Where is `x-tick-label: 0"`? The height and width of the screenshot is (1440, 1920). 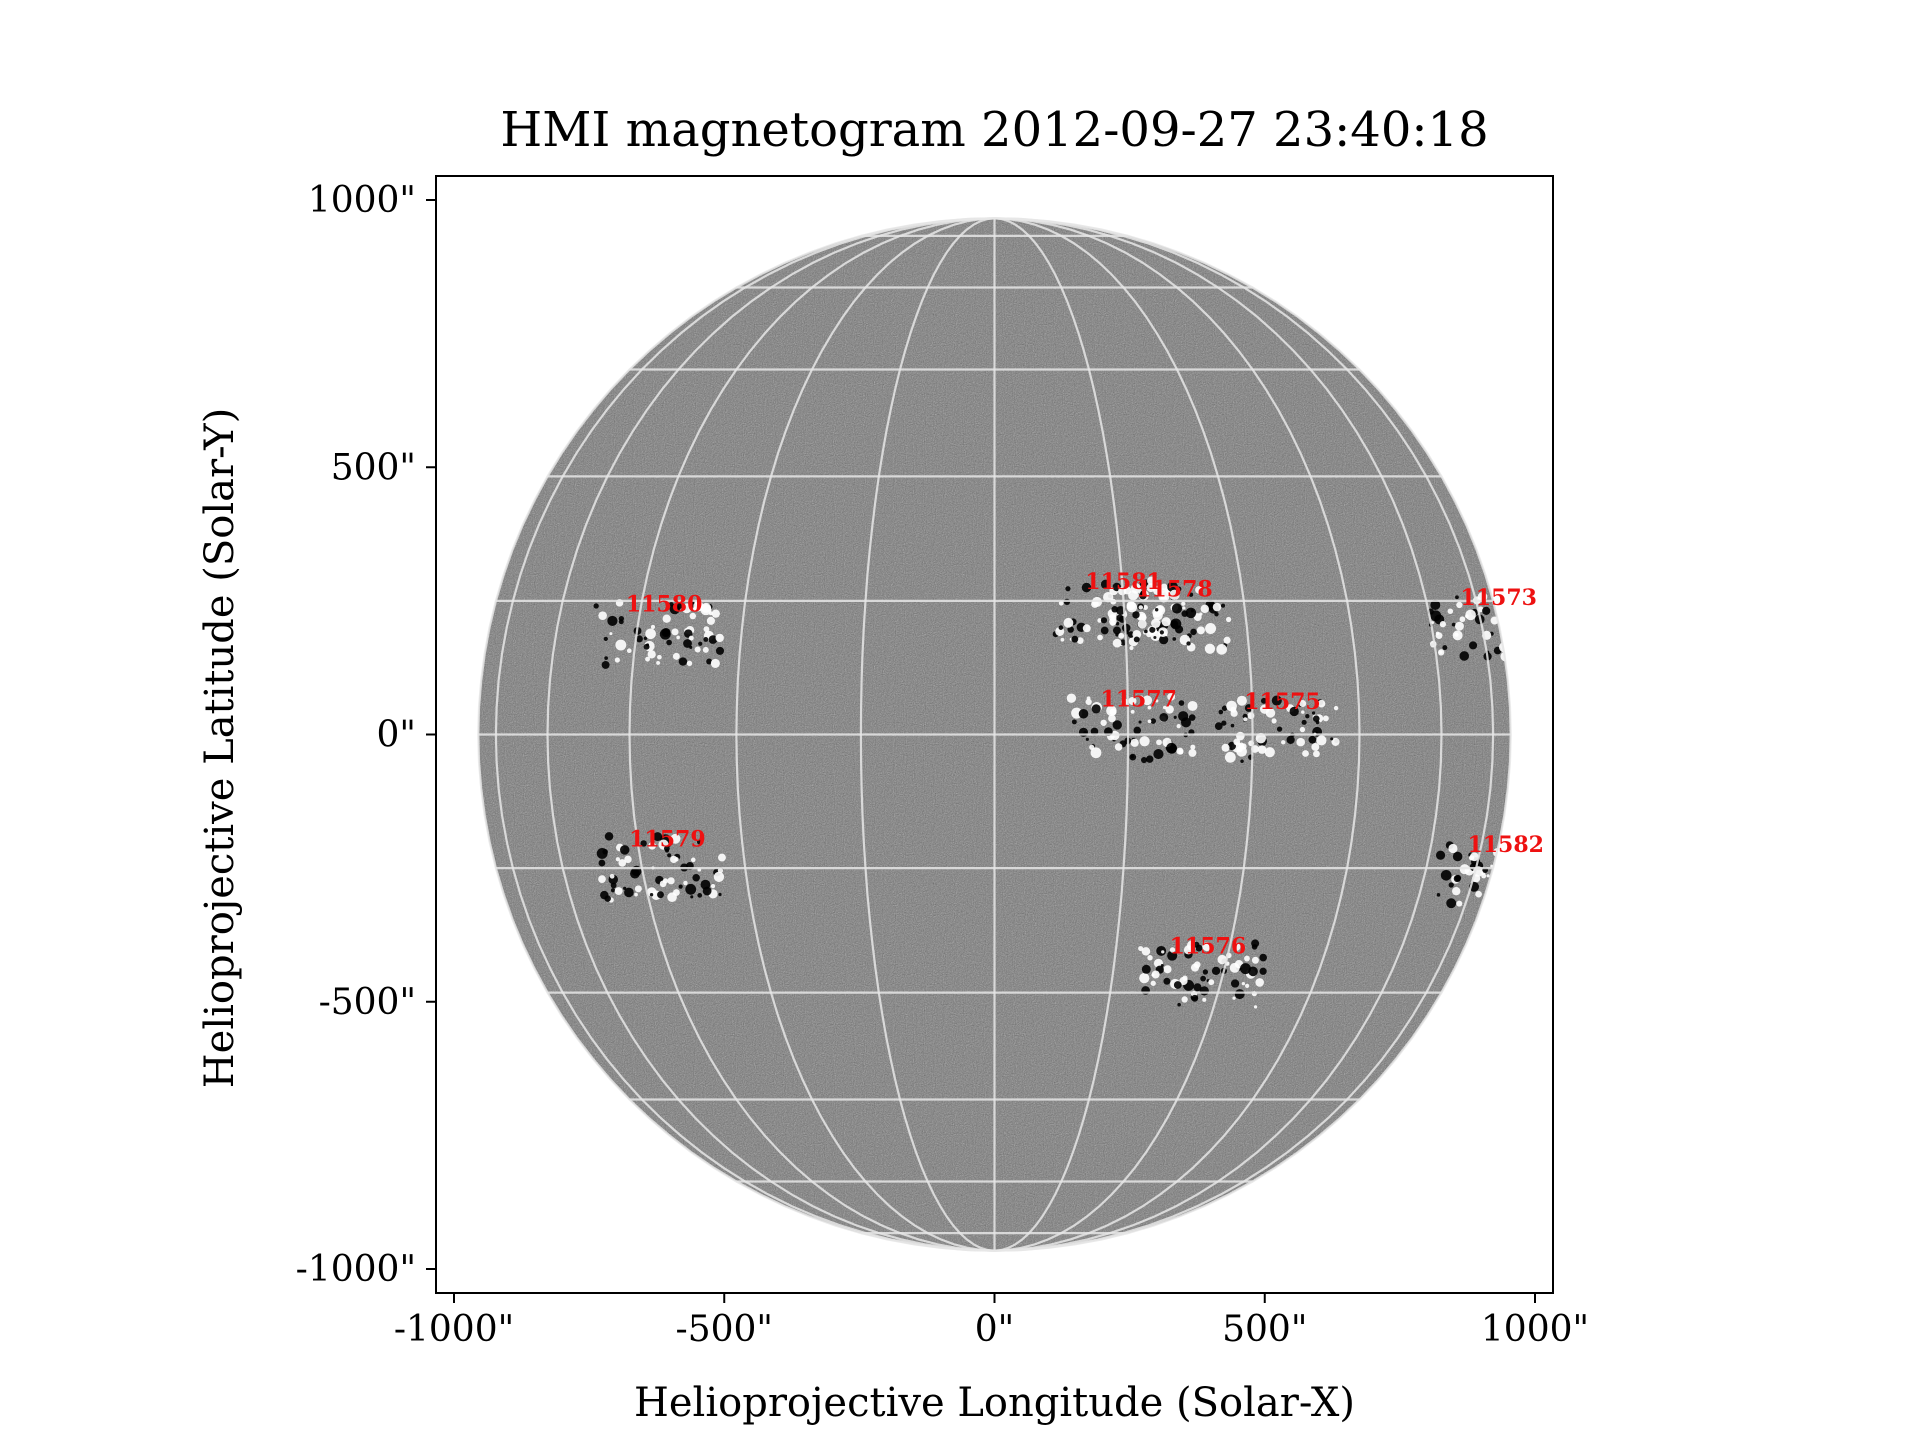 x-tick-label: 0" is located at coordinates (994, 1329).